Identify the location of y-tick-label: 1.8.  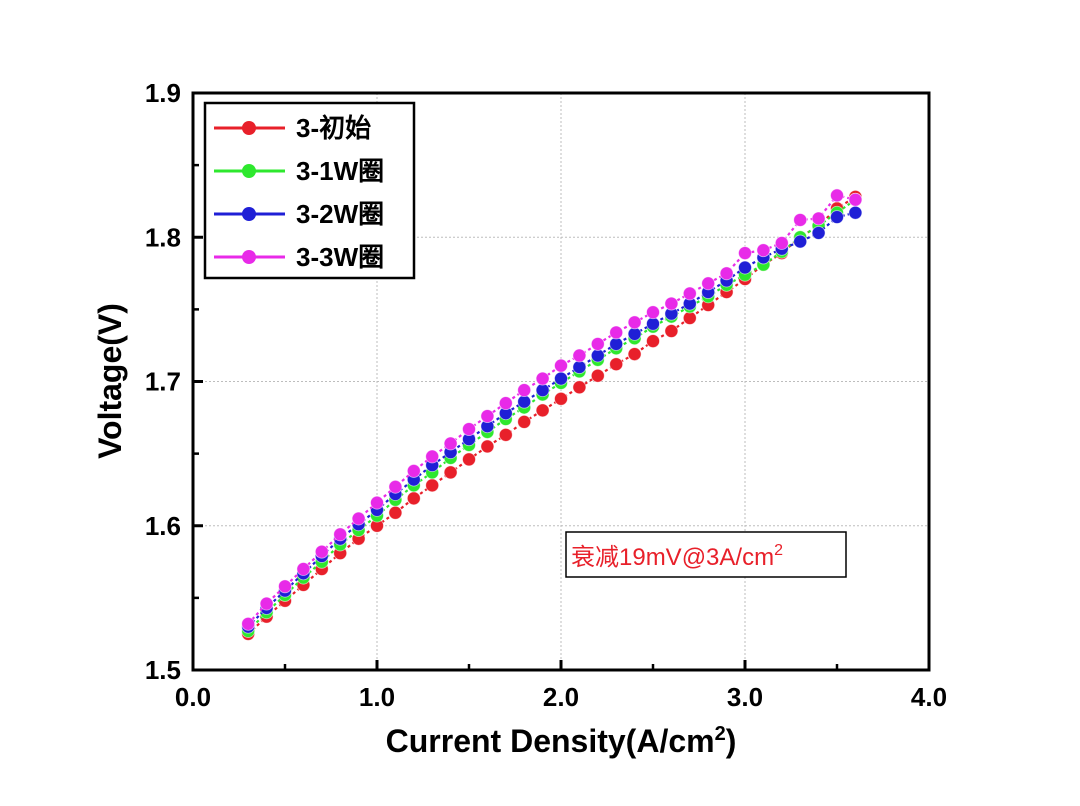
(163, 237).